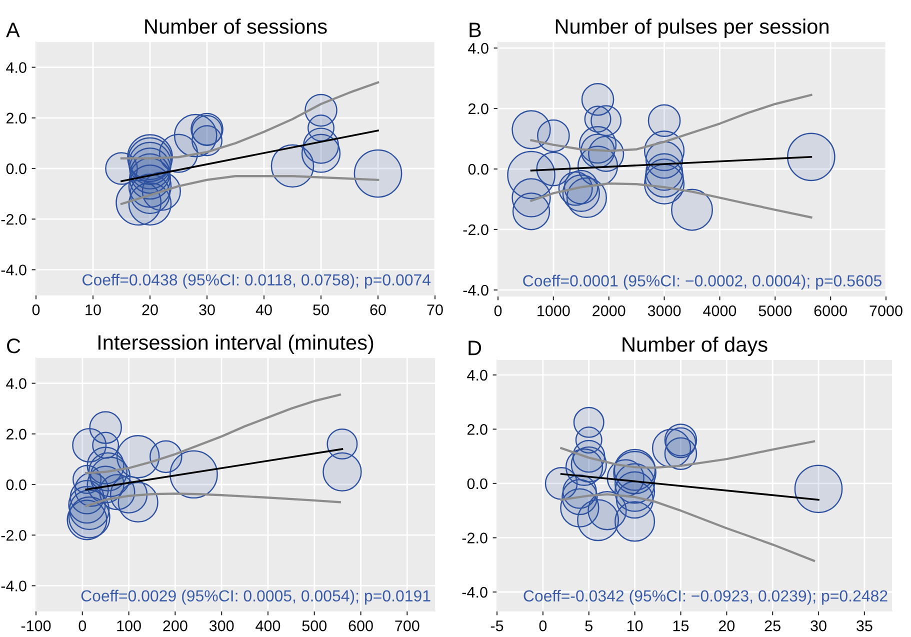  Describe the element at coordinates (706, 597) in the screenshot. I see `annotation: Coeff=-0.0342 (95%CI: −0.0923, 0.0239); p=0.2482` at that location.